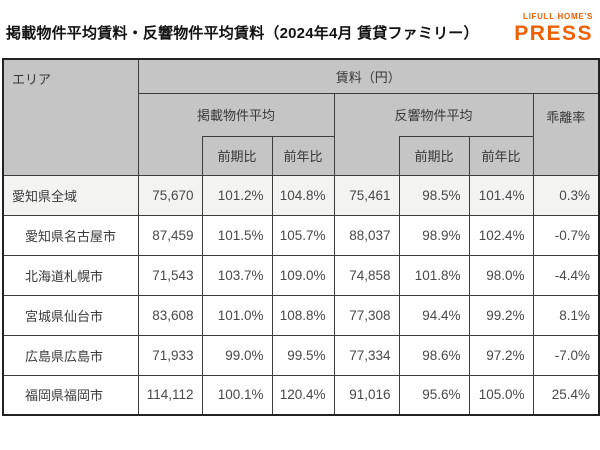  What do you see at coordinates (170, 355) in the screenshot?
I see `listed-avg-cell: 71,933` at bounding box center [170, 355].